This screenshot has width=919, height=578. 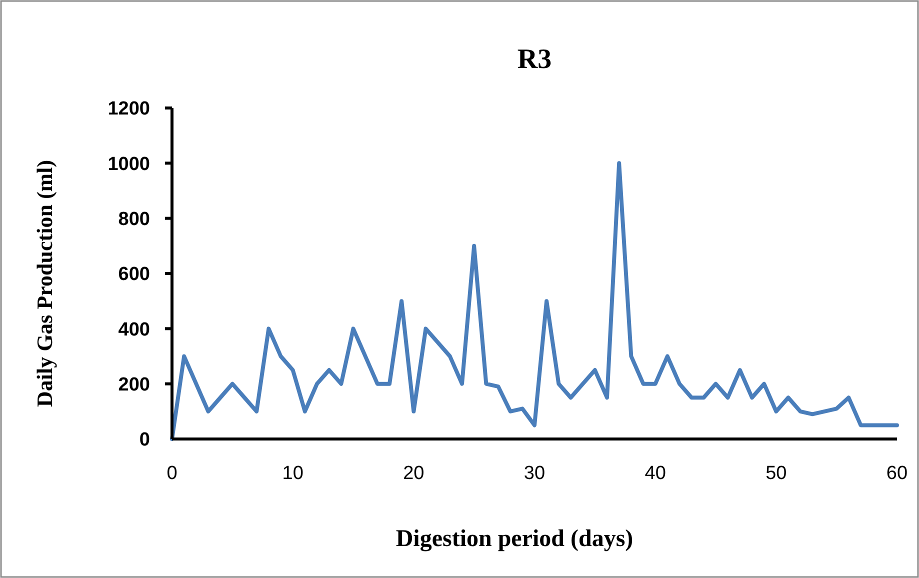 I want to click on y-tick-label: 600, so click(x=134, y=275).